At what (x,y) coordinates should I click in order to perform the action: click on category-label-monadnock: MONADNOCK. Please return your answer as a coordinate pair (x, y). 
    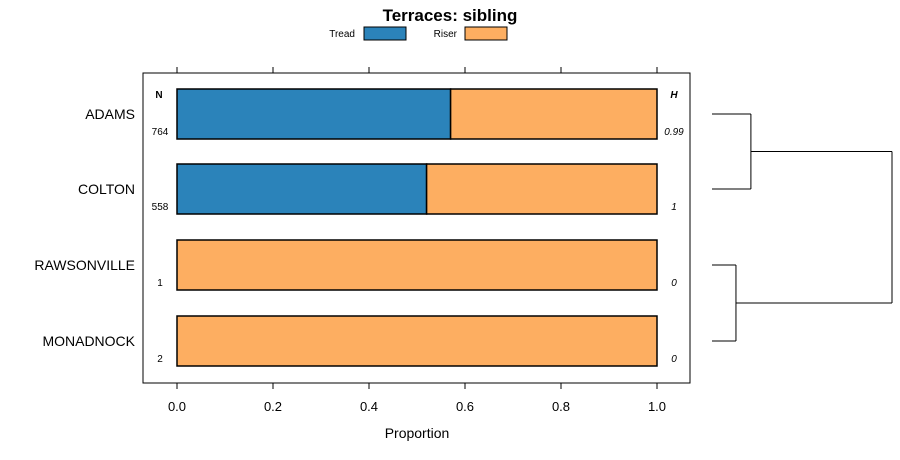
    Looking at the image, I should click on (88, 341).